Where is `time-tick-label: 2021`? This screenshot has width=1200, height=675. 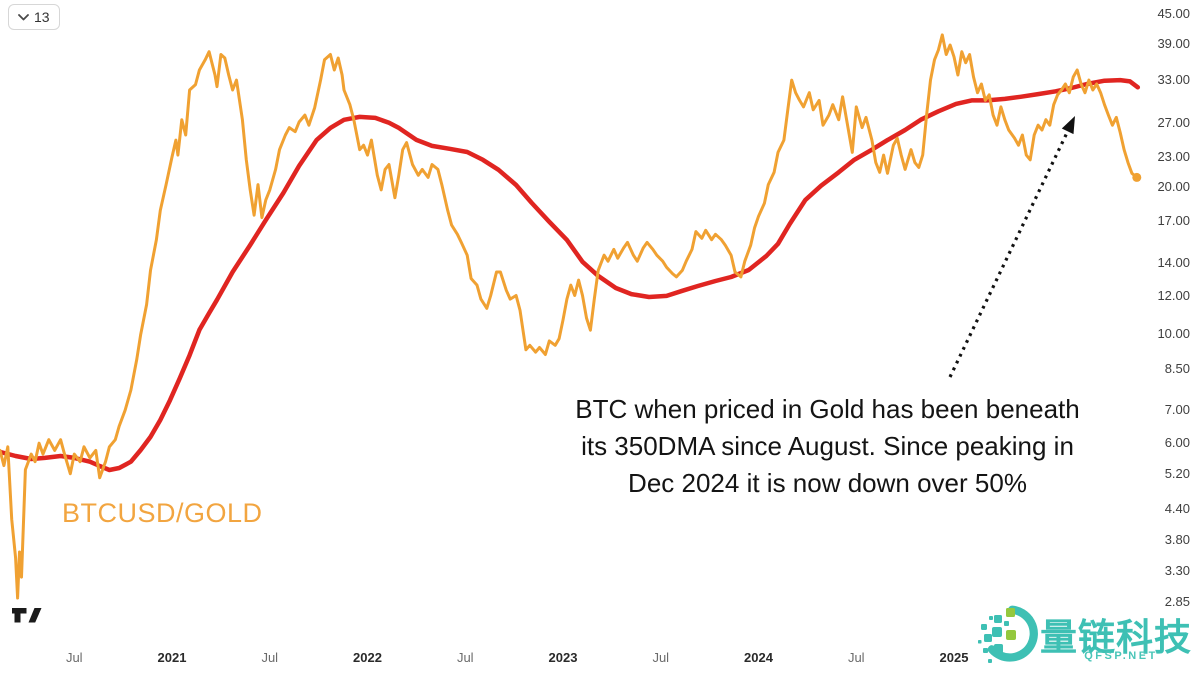 time-tick-label: 2021 is located at coordinates (172, 657).